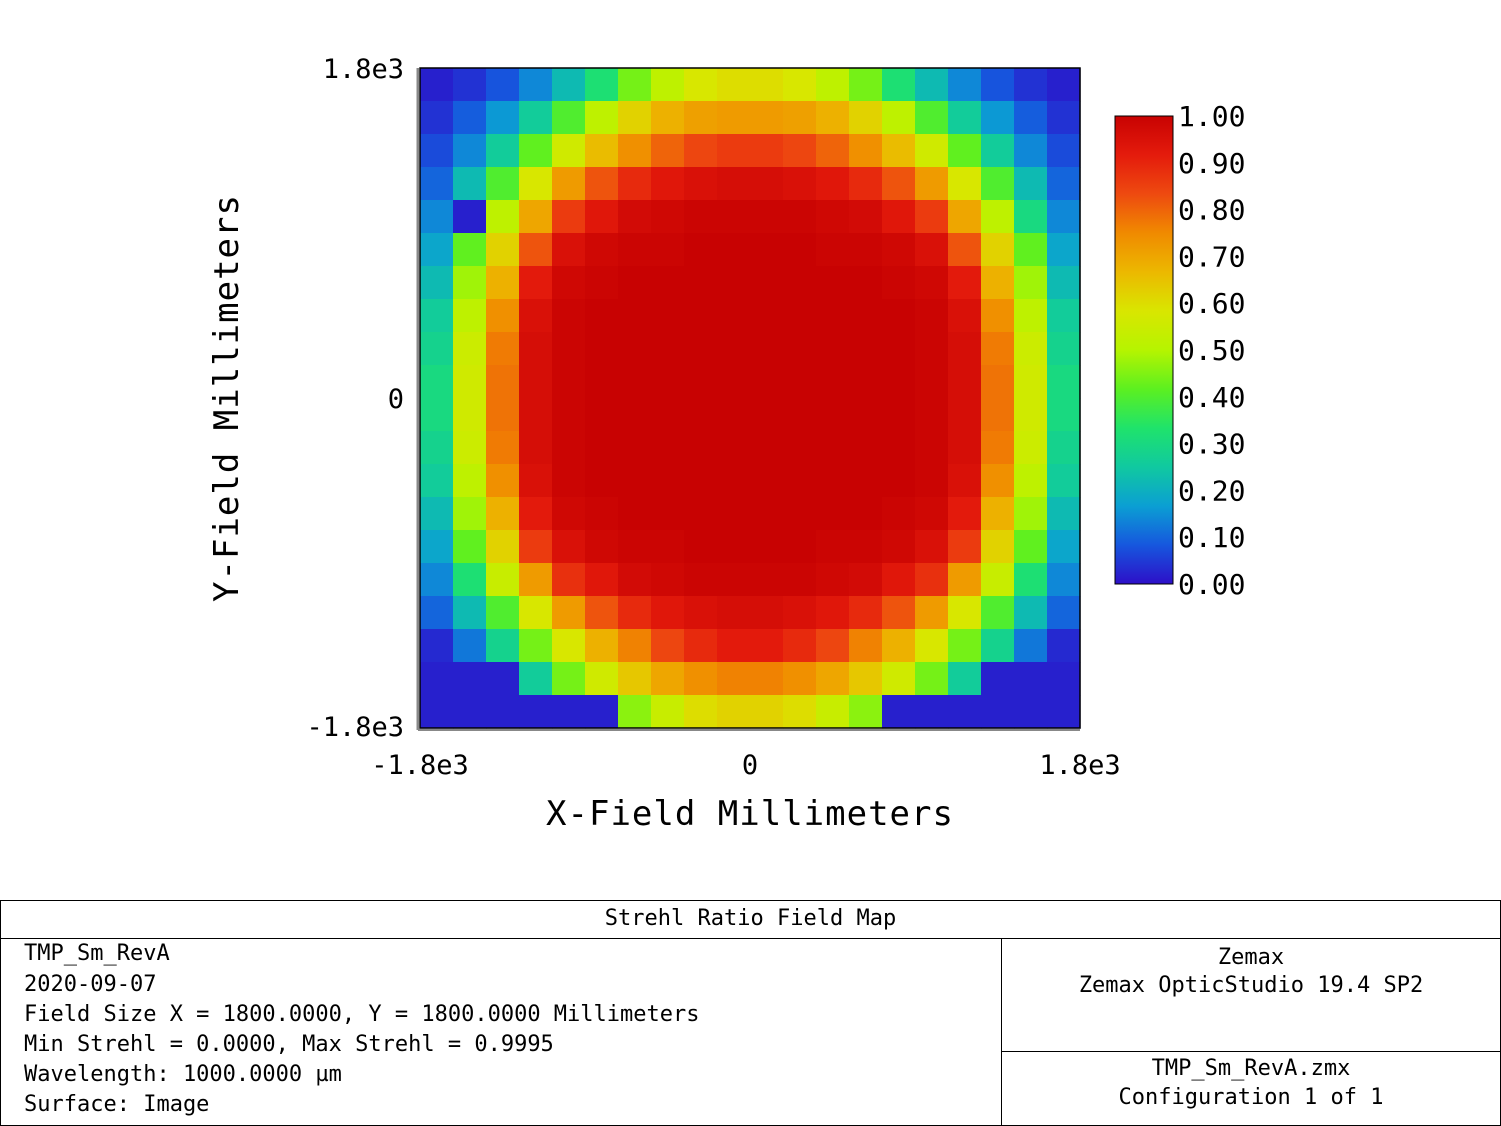  I want to click on colorbar, so click(1144, 350).